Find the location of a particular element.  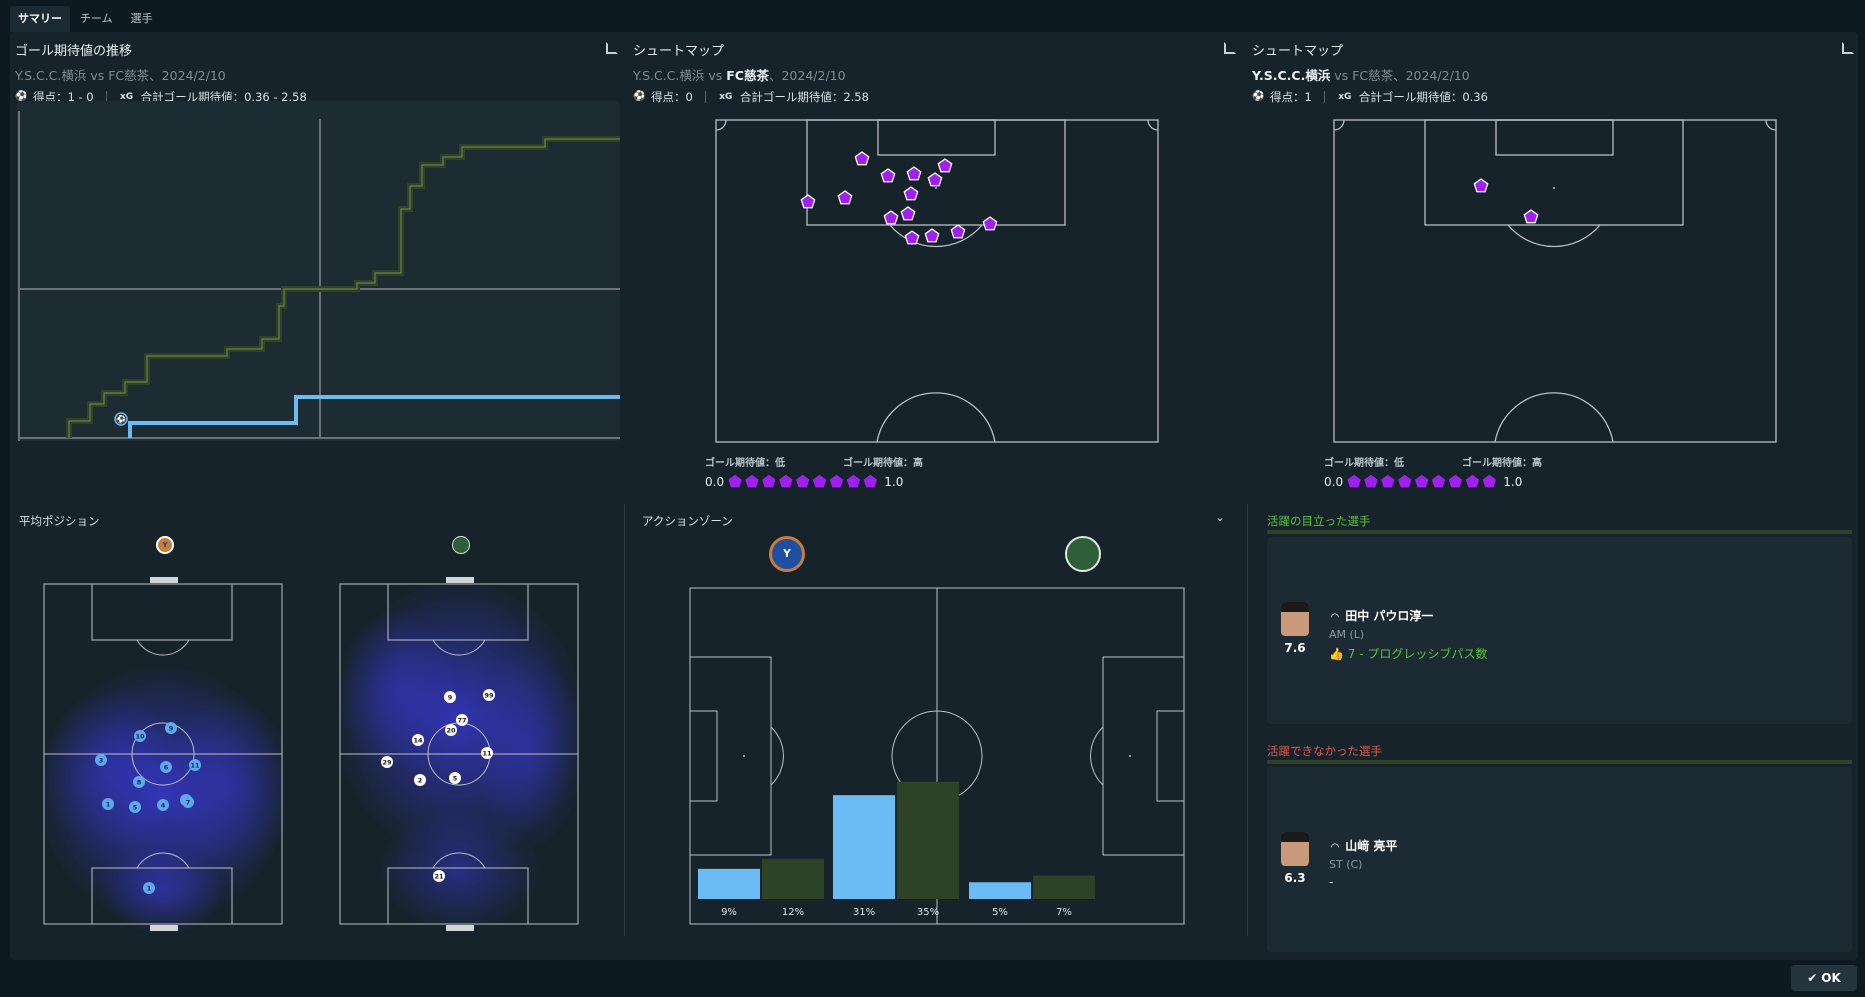

tab-players: 選手 is located at coordinates (141, 18).